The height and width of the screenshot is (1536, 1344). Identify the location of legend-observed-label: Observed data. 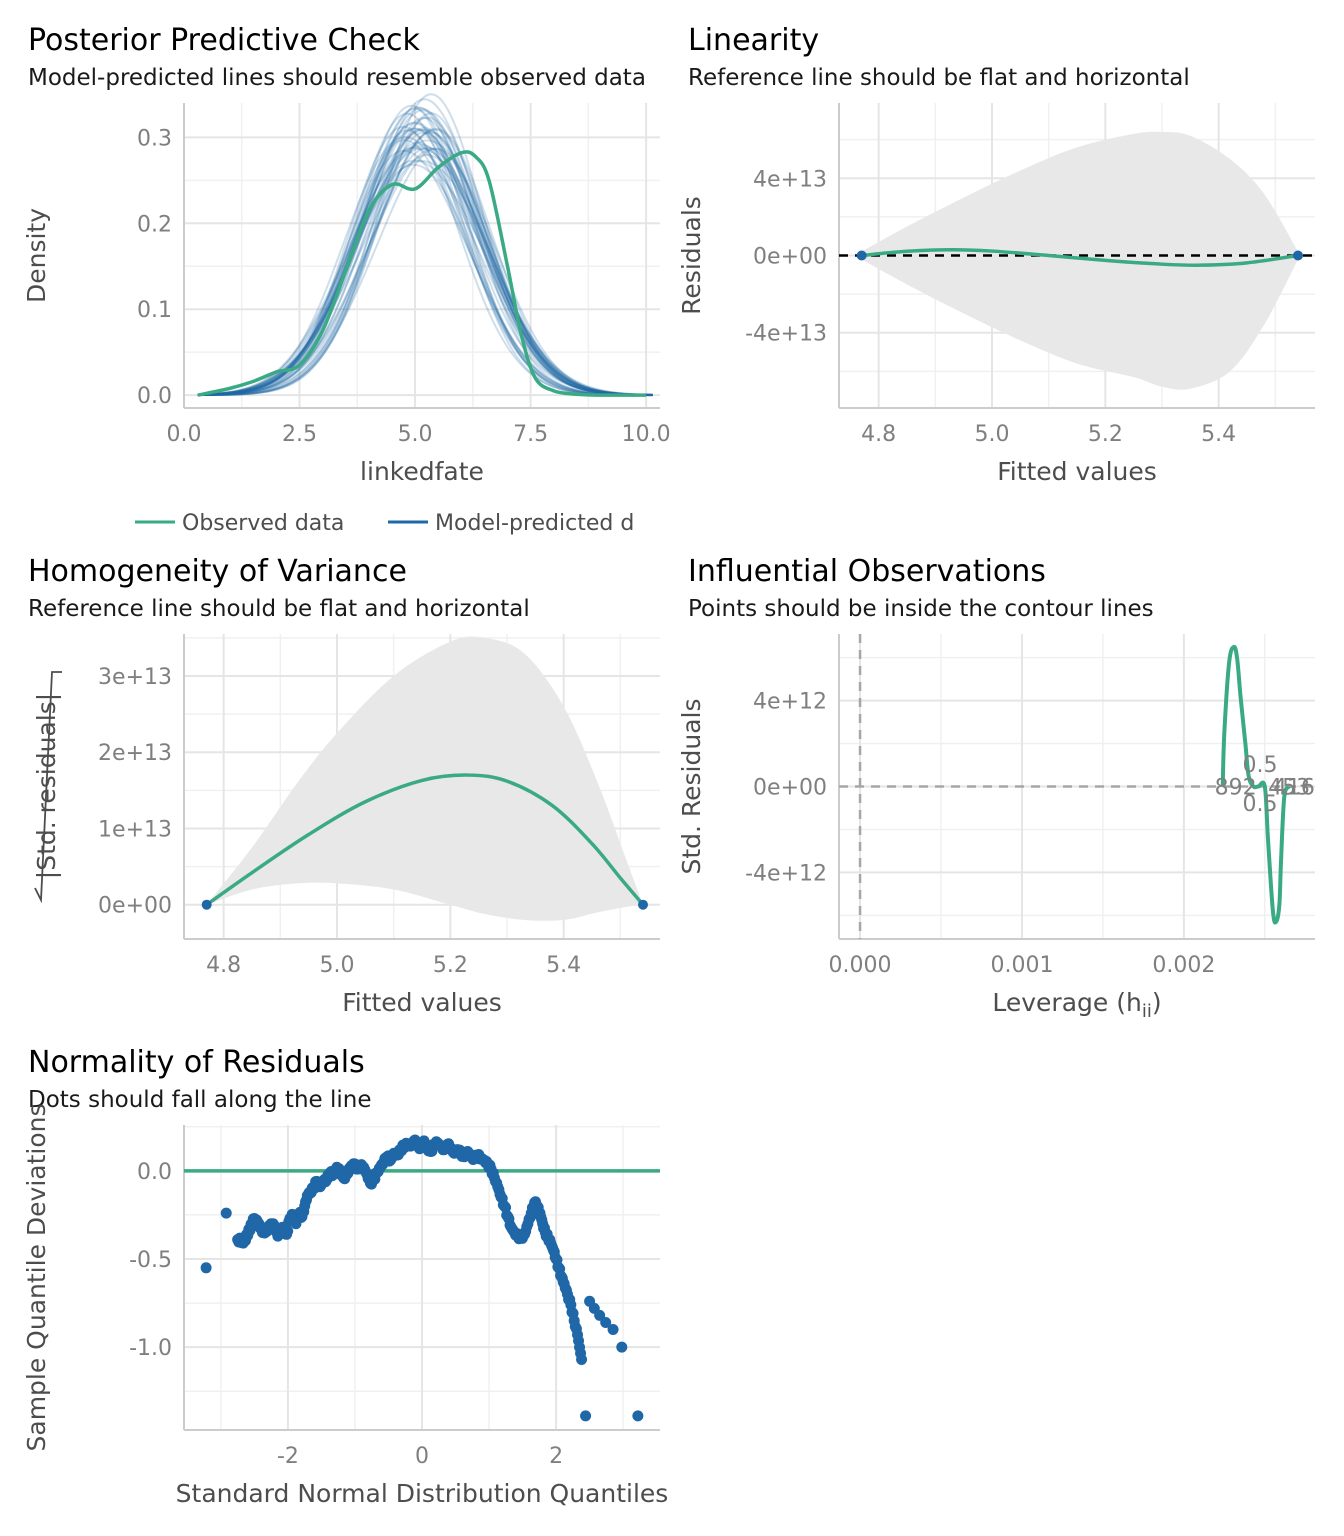
(263, 523).